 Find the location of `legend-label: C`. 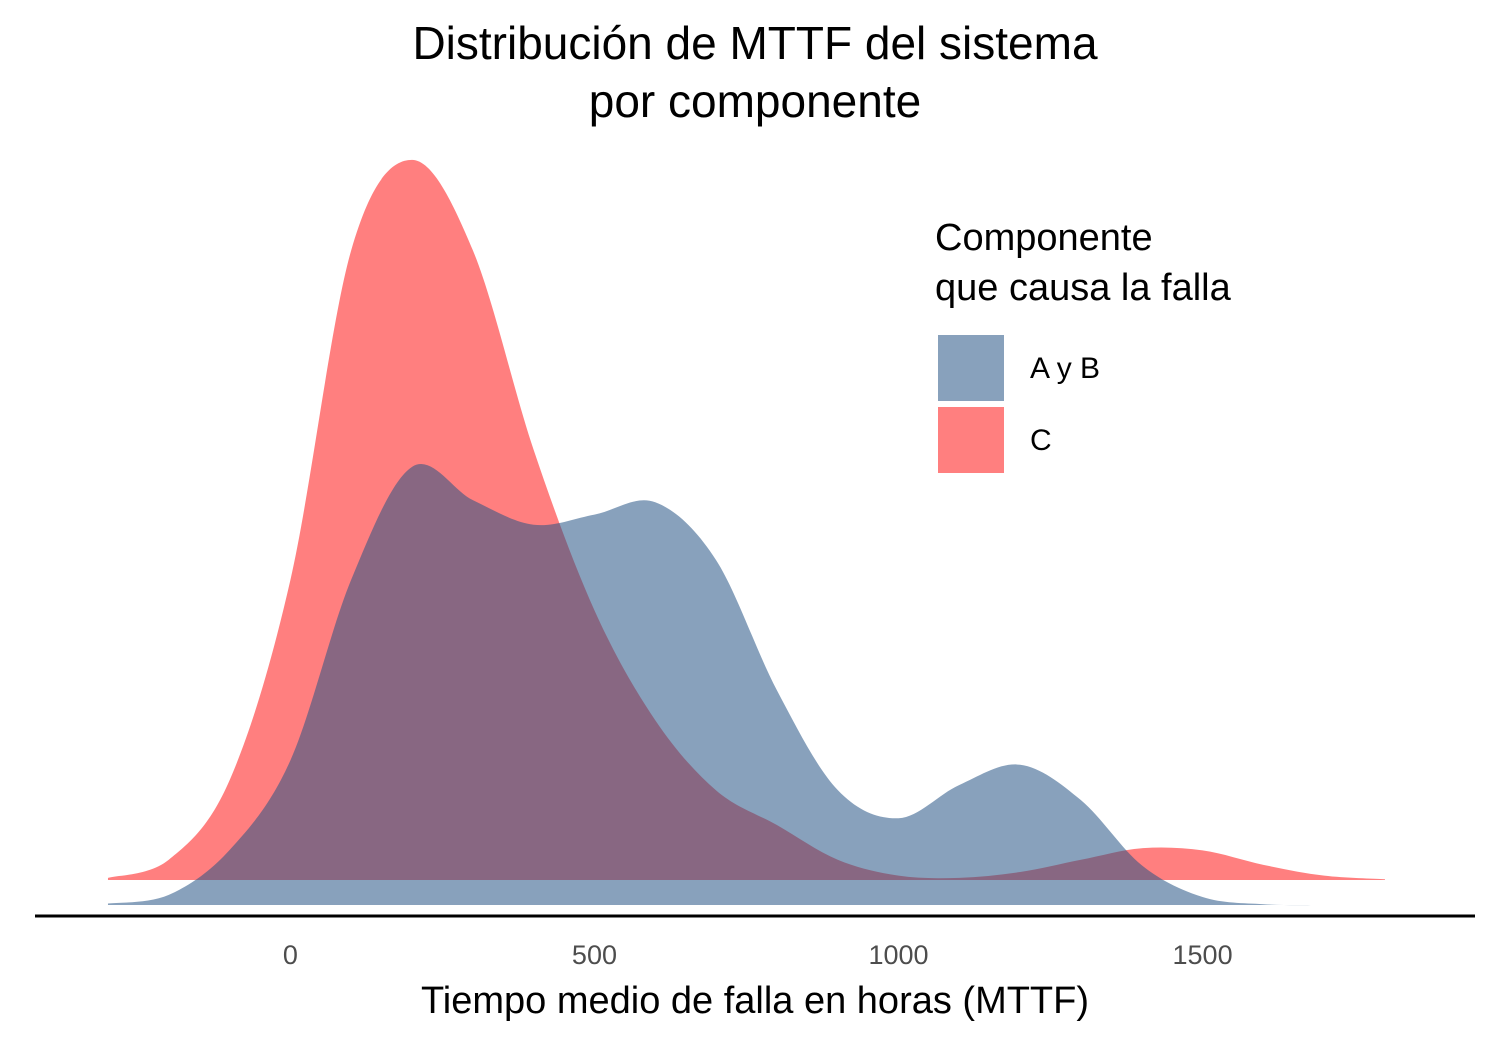

legend-label: C is located at coordinates (1041, 440).